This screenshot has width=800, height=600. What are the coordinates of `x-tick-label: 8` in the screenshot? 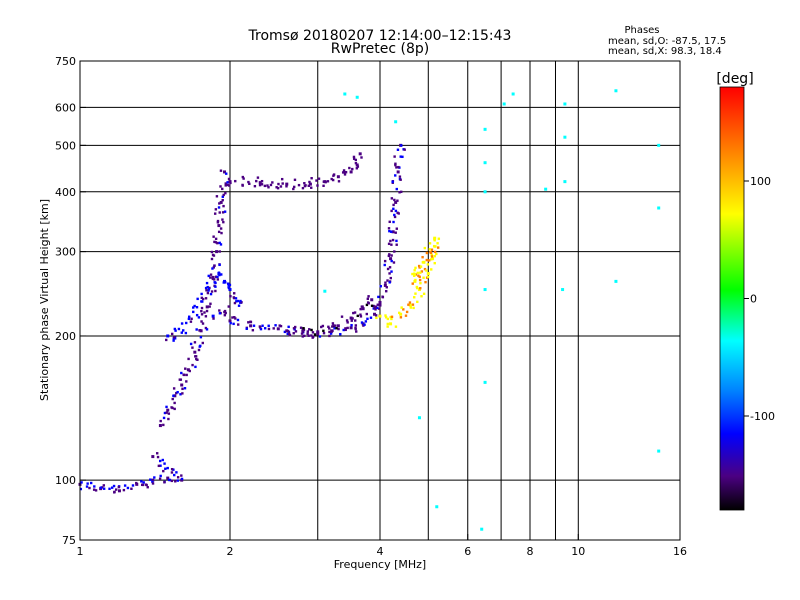 It's located at (530, 551).